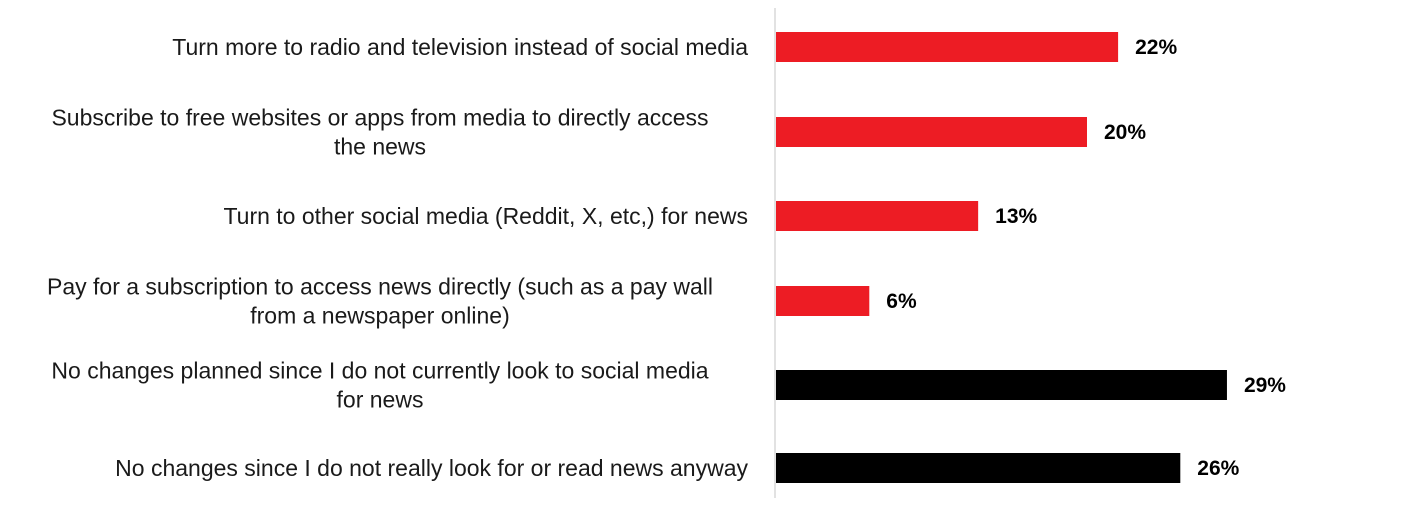 The image size is (1425, 506). What do you see at coordinates (1265, 385) in the screenshot?
I see `value-label-5: 29%` at bounding box center [1265, 385].